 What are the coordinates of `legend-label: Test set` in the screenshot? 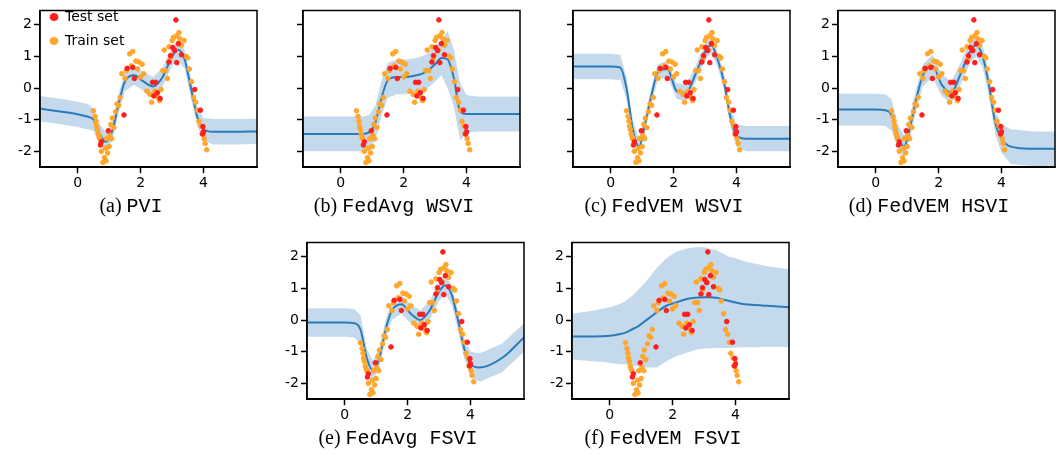 It's located at (91, 15).